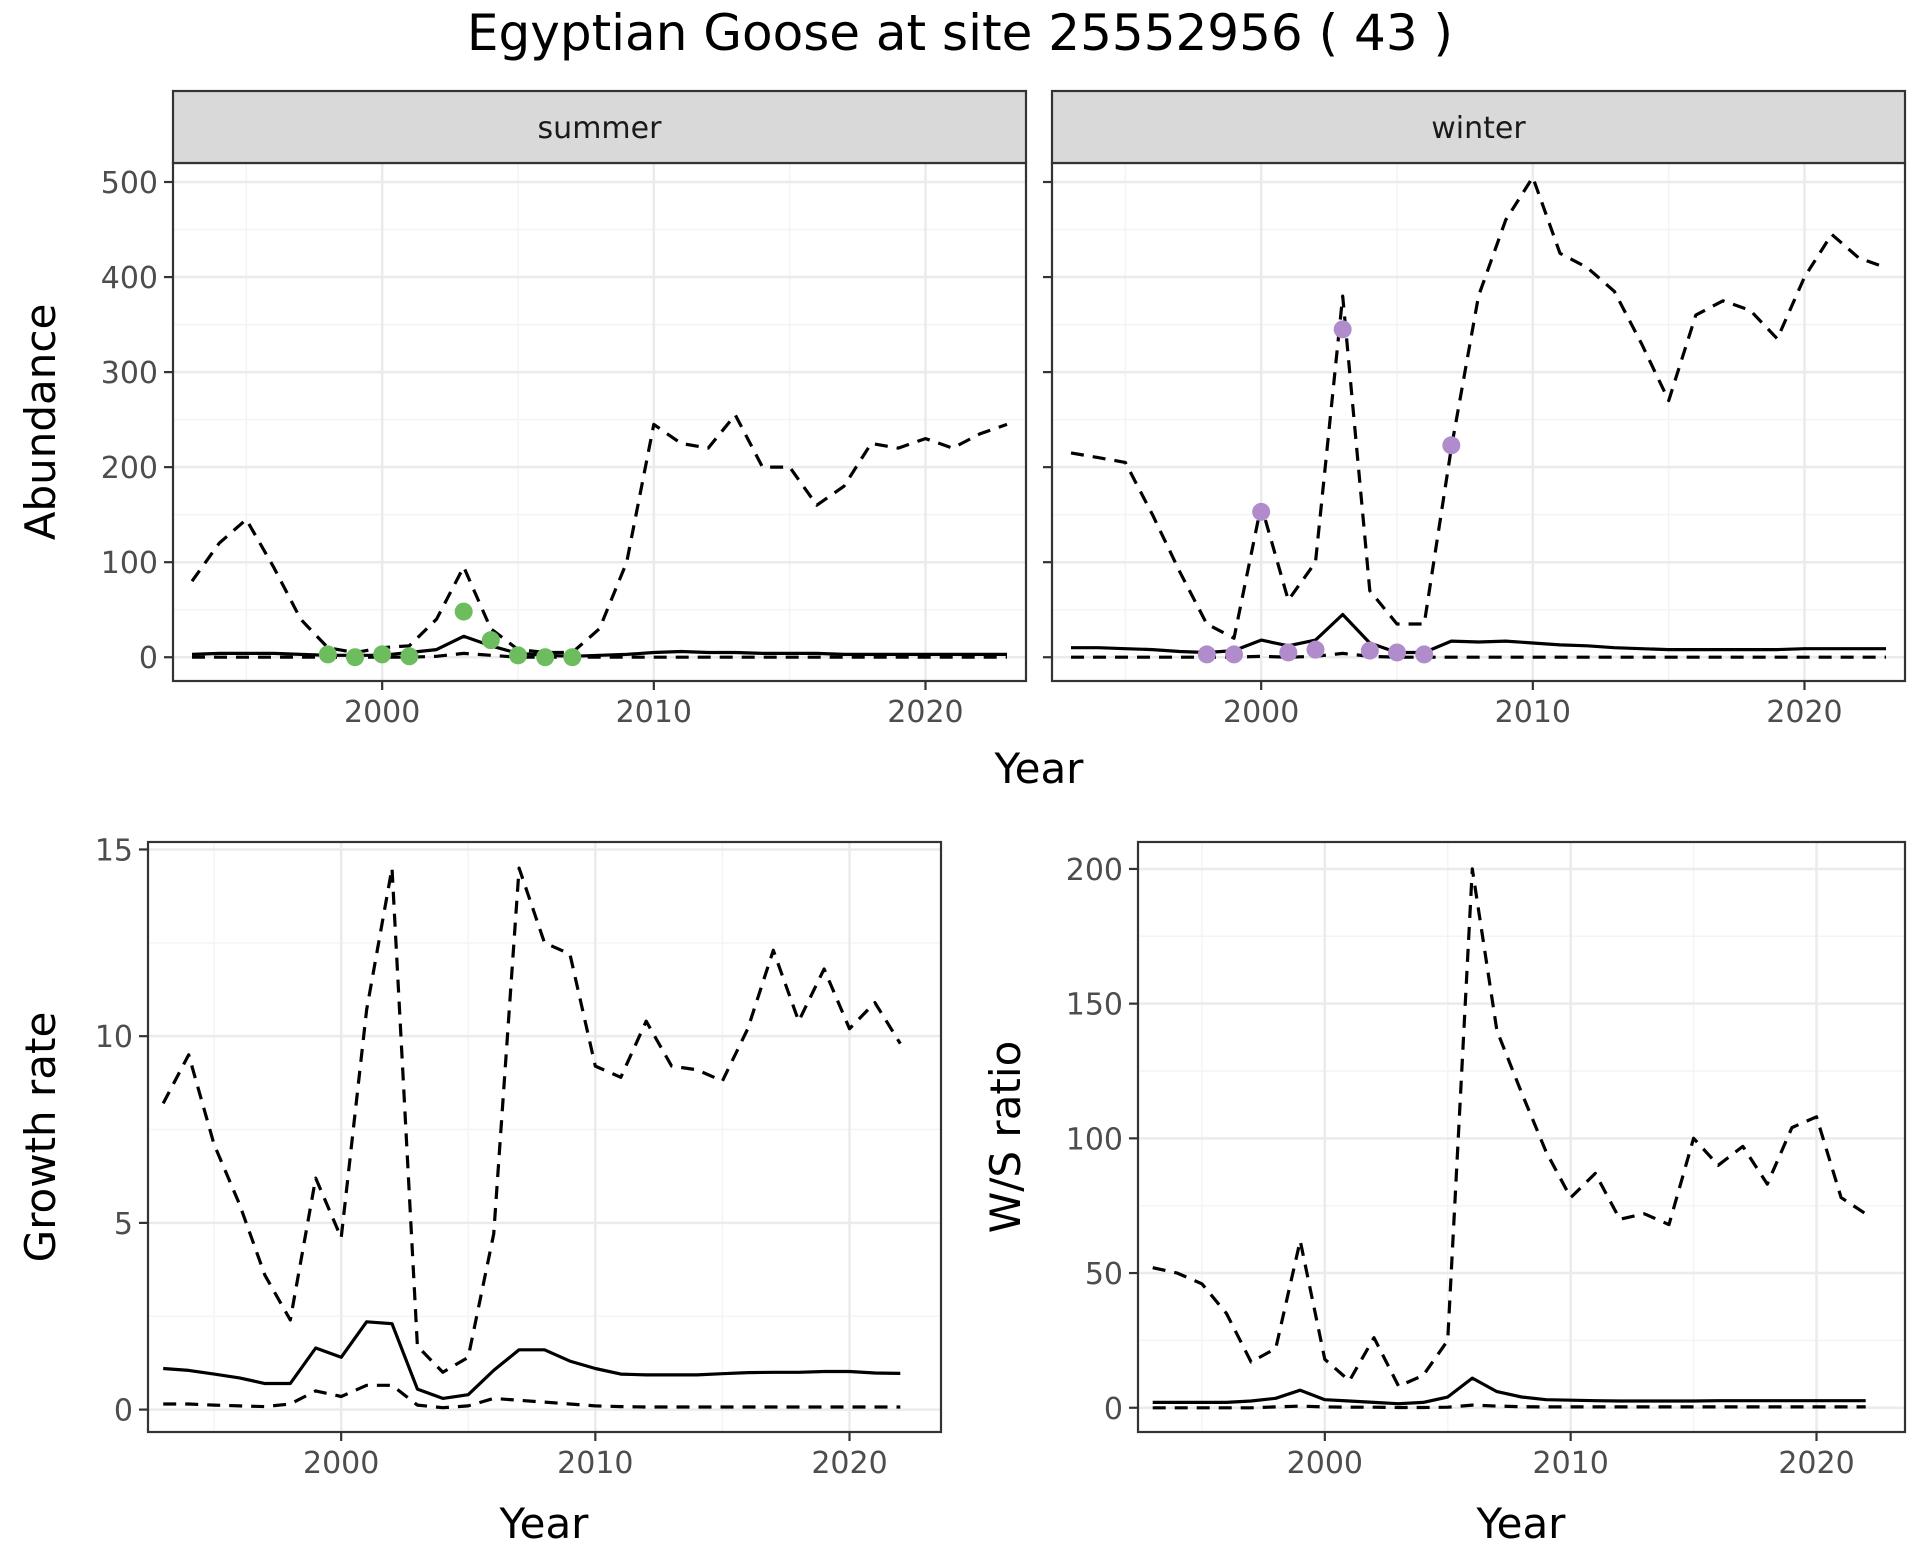  What do you see at coordinates (1005, 1137) in the screenshot?
I see `y-axis-title: W/S ratio` at bounding box center [1005, 1137].